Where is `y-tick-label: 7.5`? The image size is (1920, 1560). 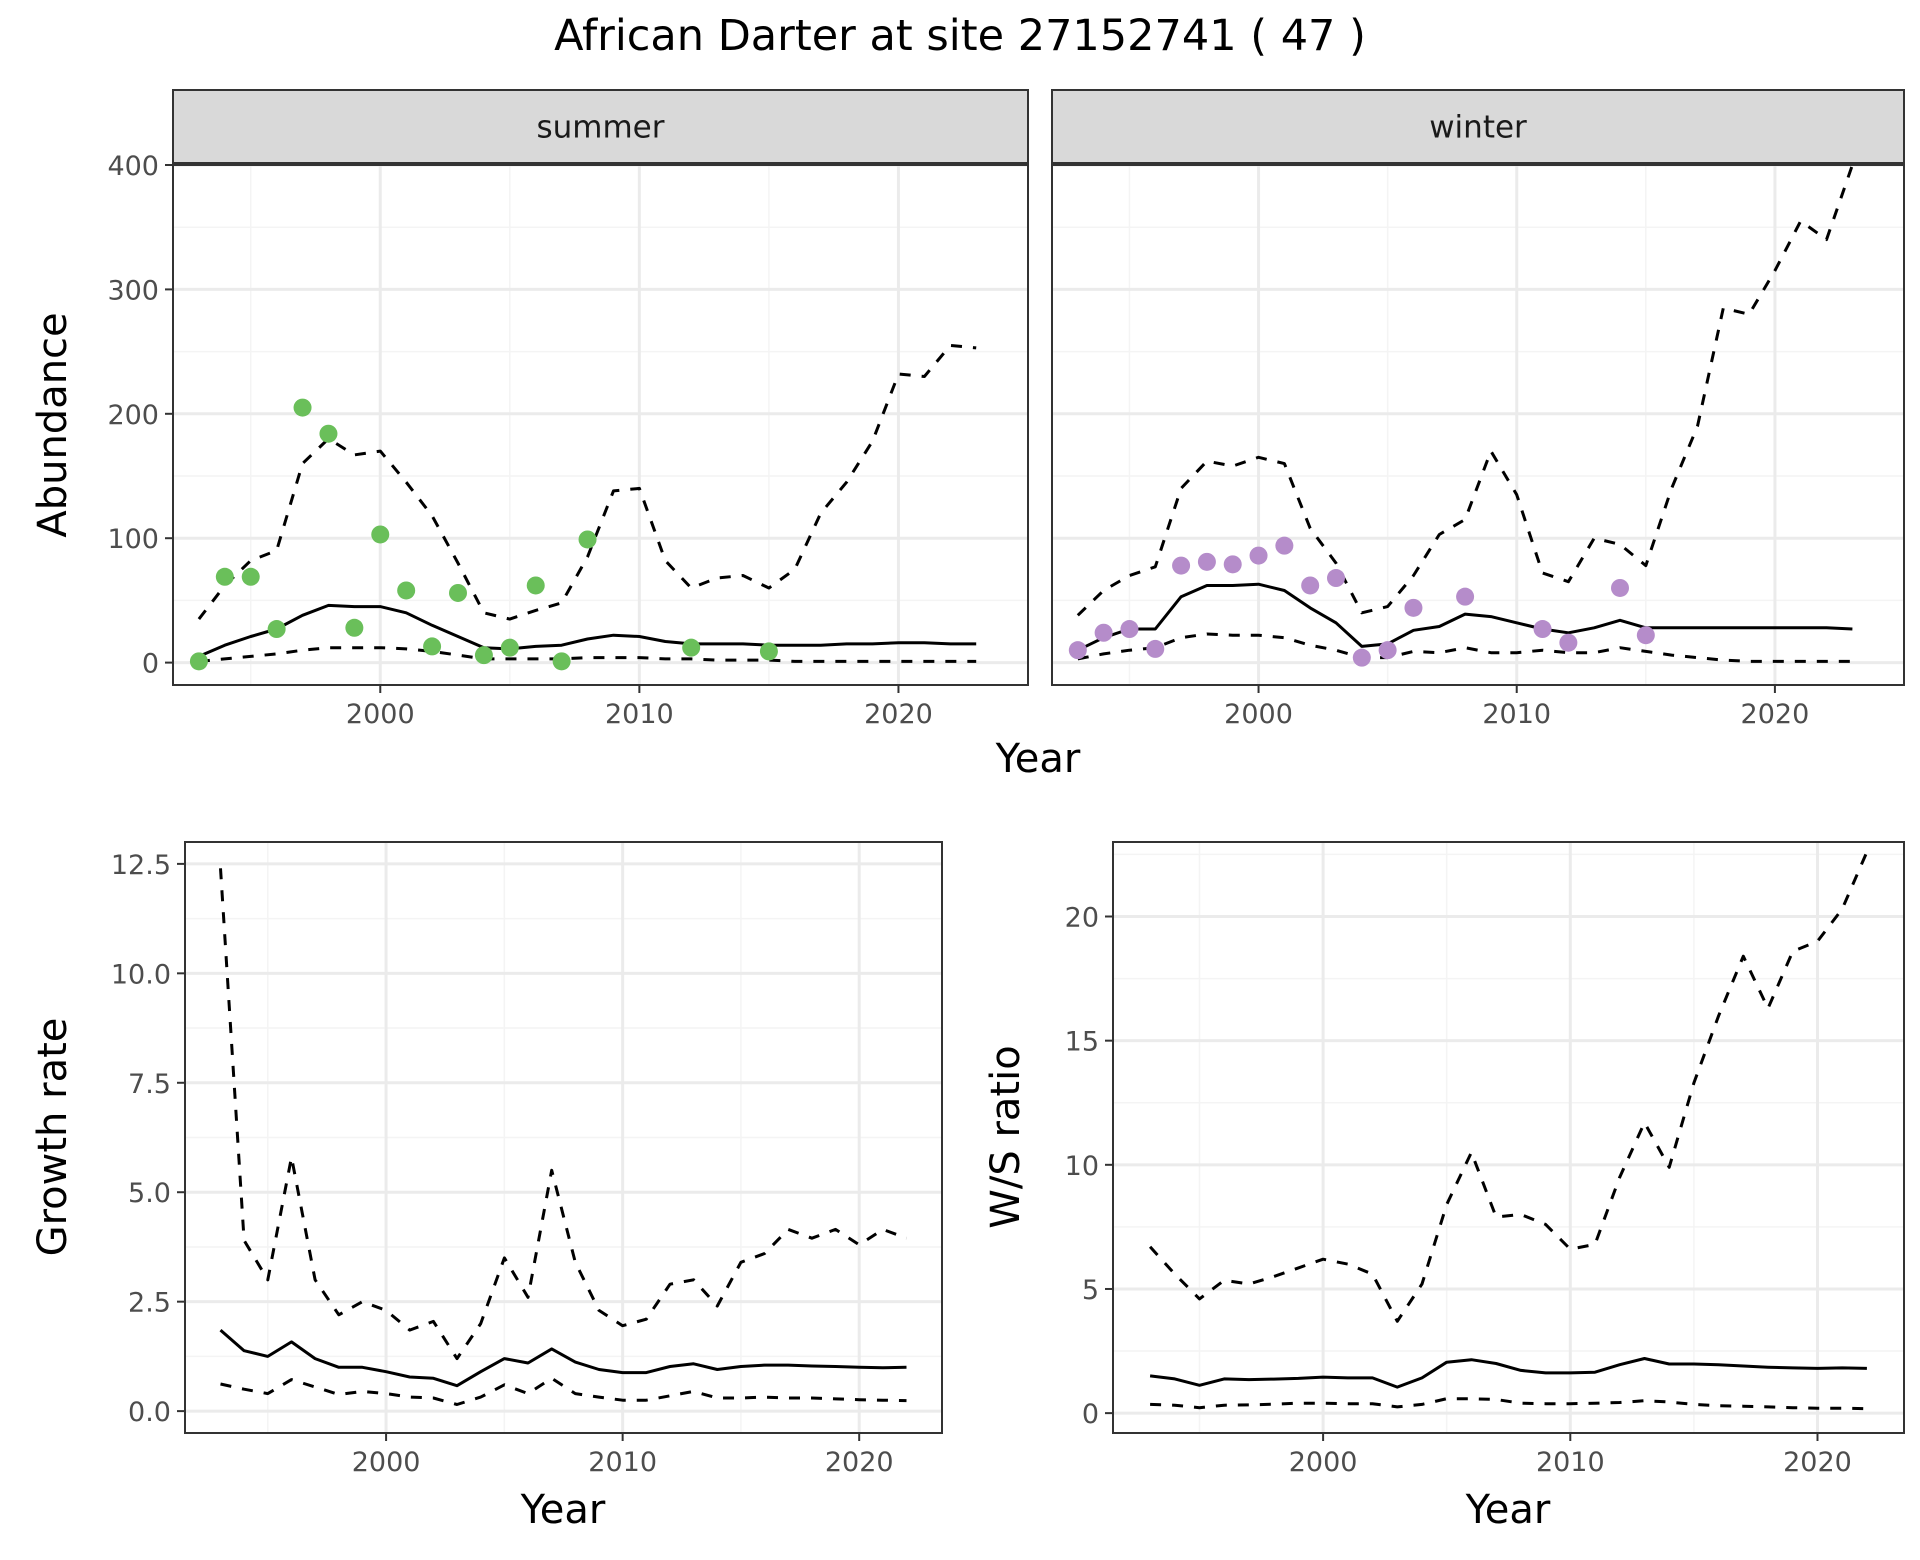 y-tick-label: 7.5 is located at coordinates (149, 1084).